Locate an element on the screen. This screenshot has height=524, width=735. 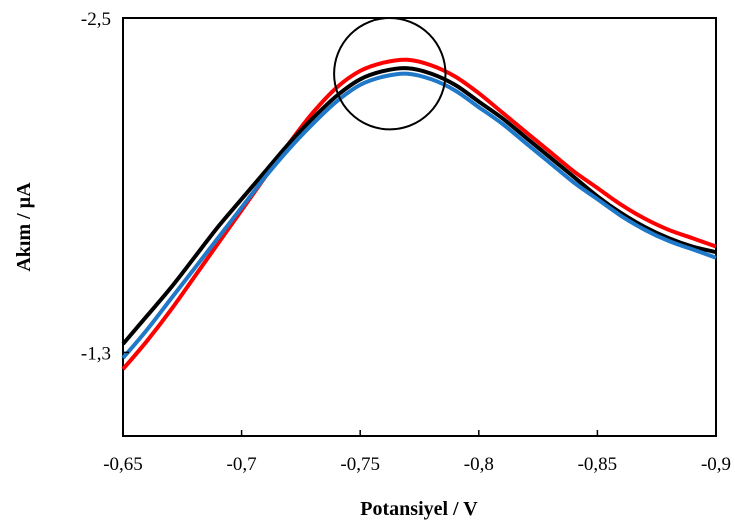
x-axis-title: Potansiyel / V is located at coordinates (419, 509).